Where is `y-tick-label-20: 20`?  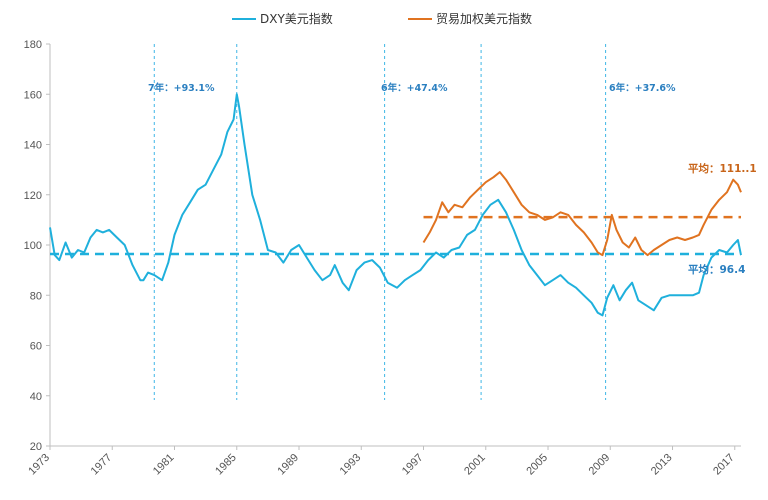
y-tick-label-20: 20 is located at coordinates (36, 447).